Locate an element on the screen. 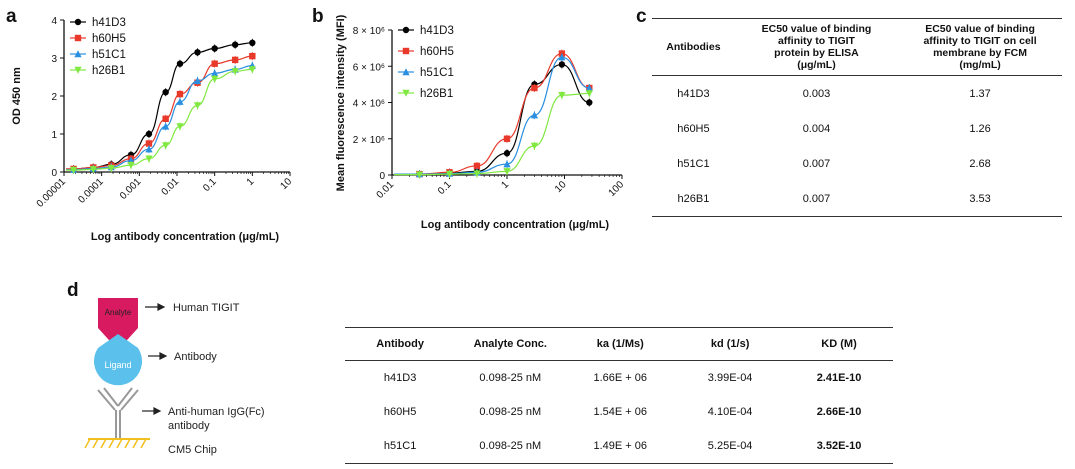  td-cell-ka: 1.54E + 06 is located at coordinates (620, 412).